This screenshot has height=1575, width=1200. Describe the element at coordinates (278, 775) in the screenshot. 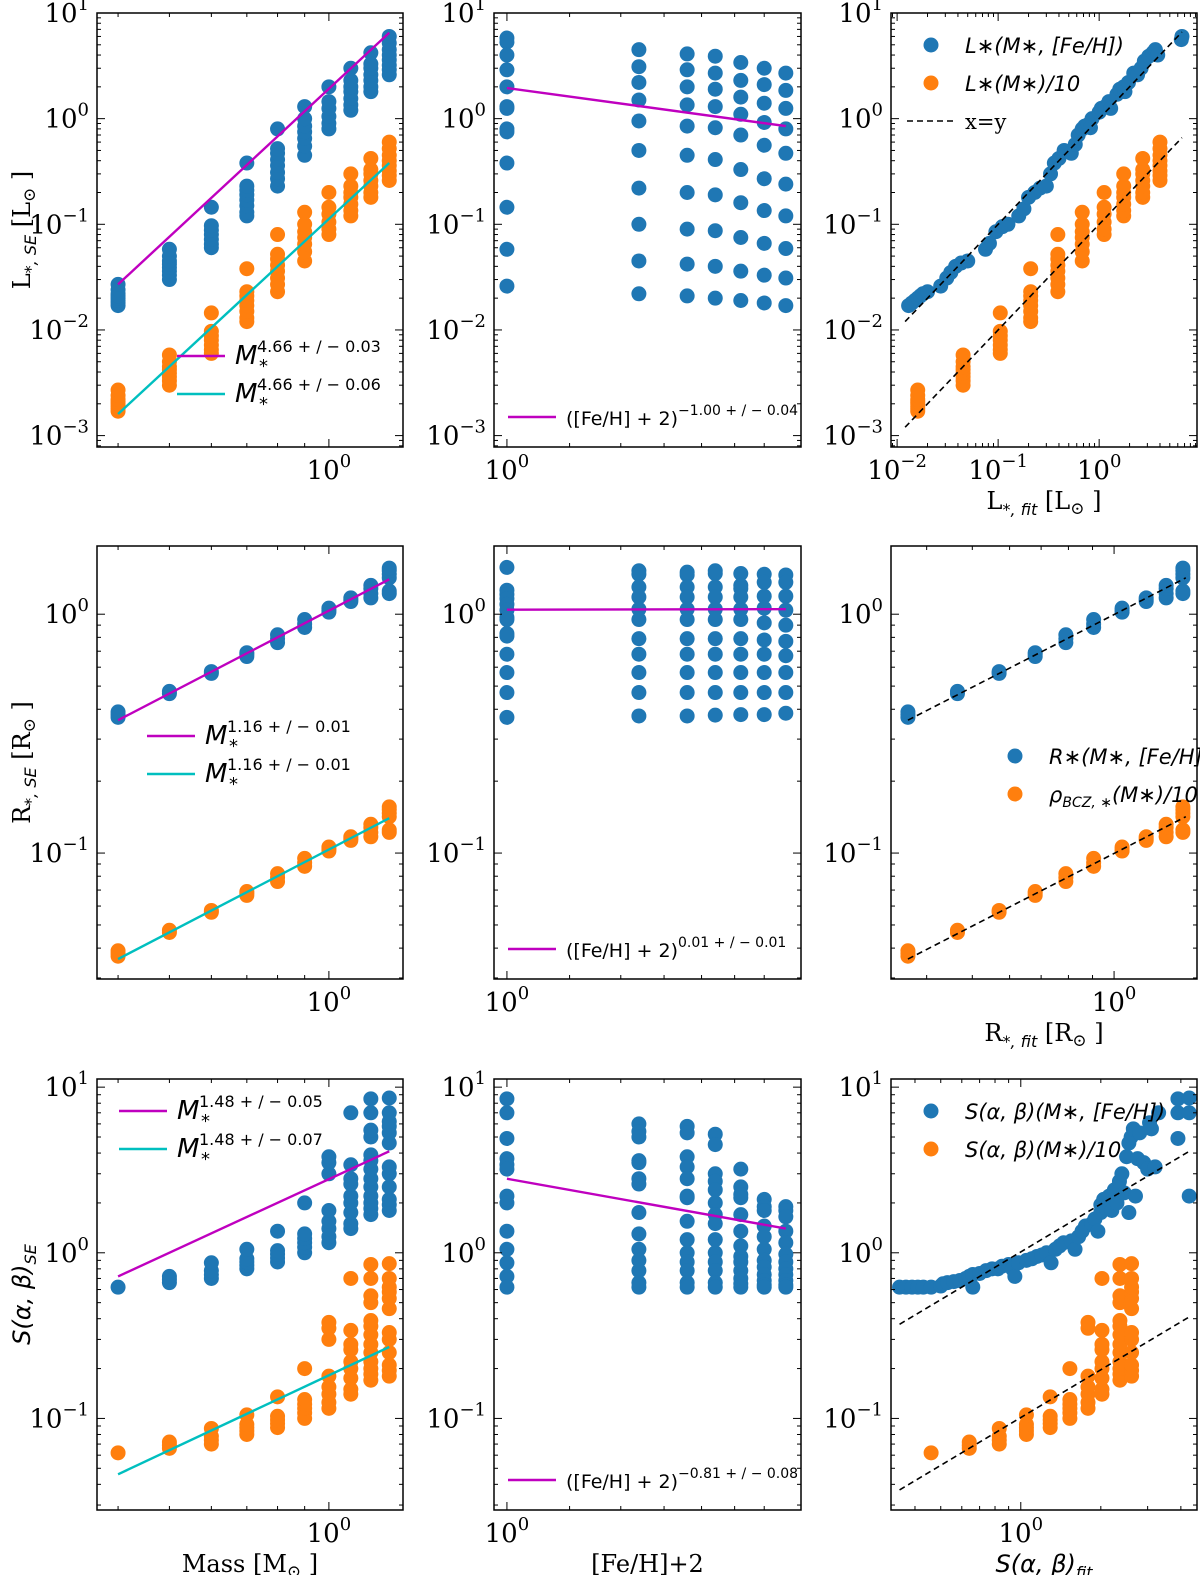

I see `legend-label: M1.16 + / − 0.01 *` at that location.